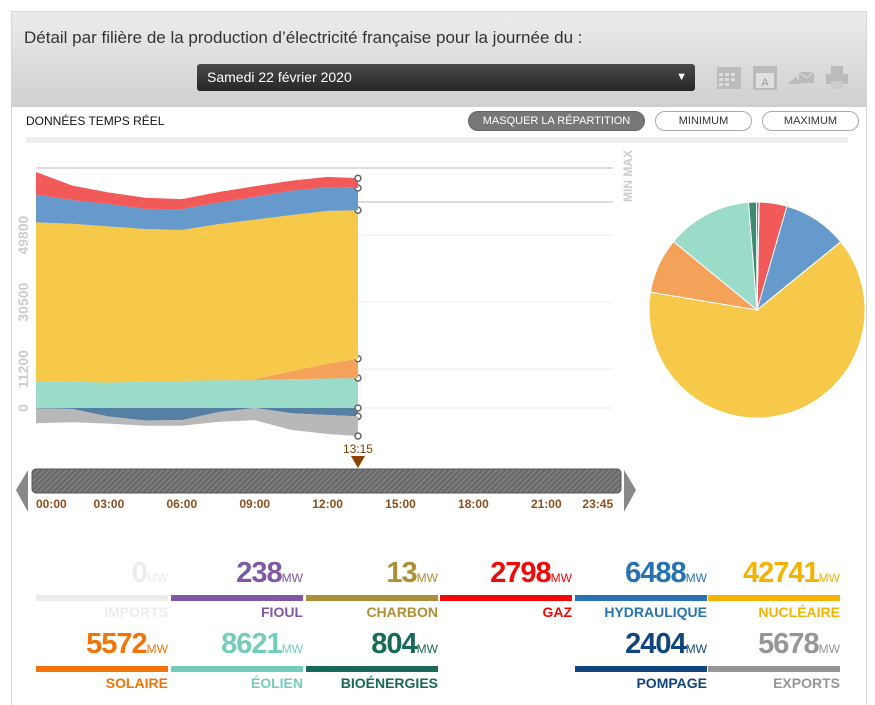 Image resolution: width=875 pixels, height=705 pixels. Describe the element at coordinates (102, 589) in the screenshot. I see `tile-imports: 0MW IMPORTS` at that location.